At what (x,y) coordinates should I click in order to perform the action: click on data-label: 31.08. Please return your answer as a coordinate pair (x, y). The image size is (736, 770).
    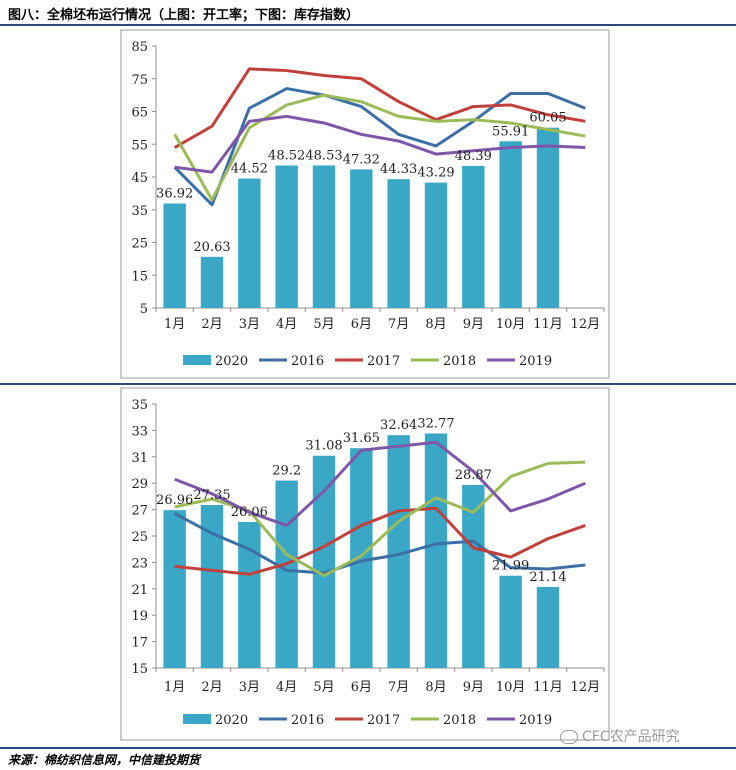
    Looking at the image, I should click on (323, 446).